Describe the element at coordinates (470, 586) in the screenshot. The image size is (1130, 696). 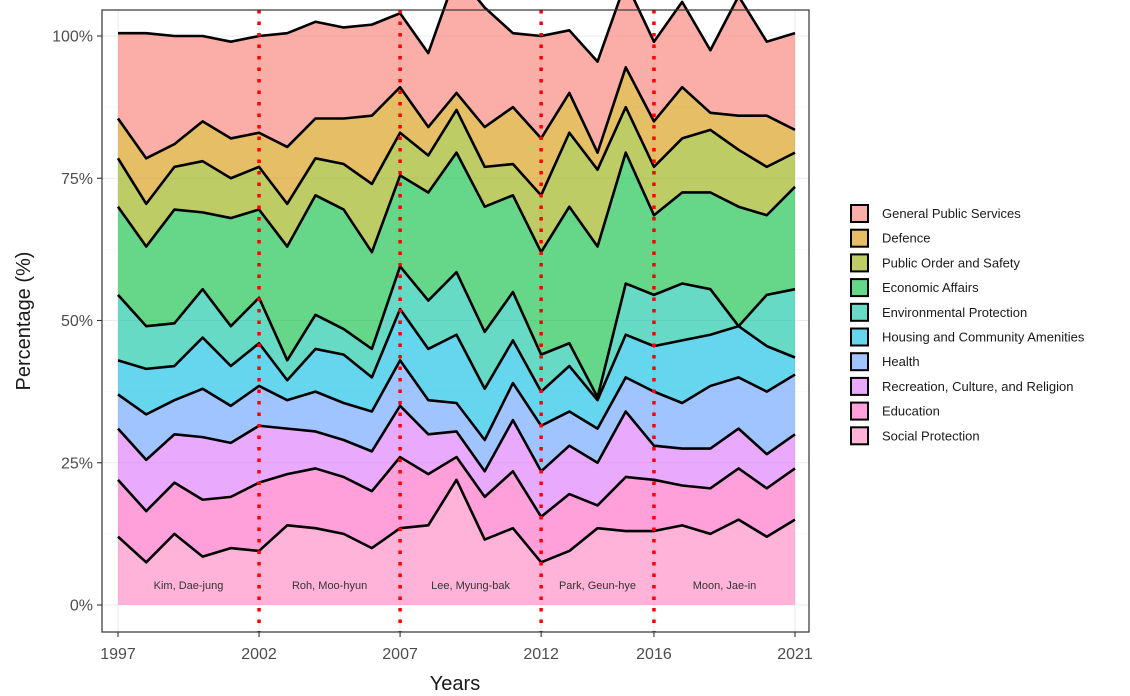
I see `administration-label: Lee, Myung-bak` at that location.